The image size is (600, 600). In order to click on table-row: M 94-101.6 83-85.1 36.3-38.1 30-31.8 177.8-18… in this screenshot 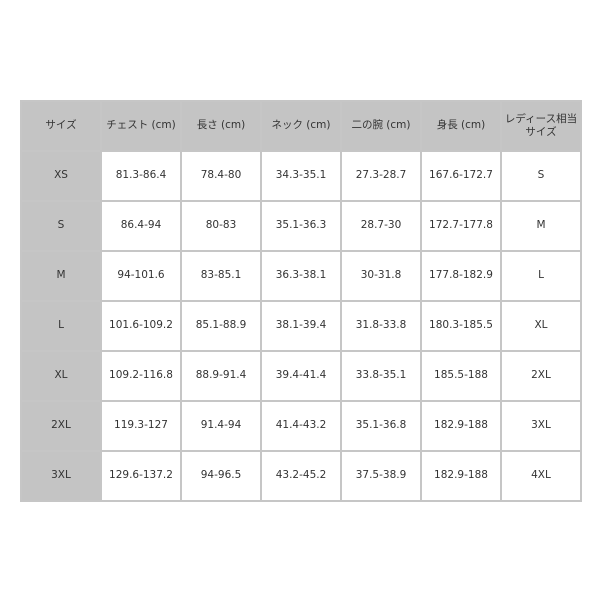, I will do `click(301, 276)`.